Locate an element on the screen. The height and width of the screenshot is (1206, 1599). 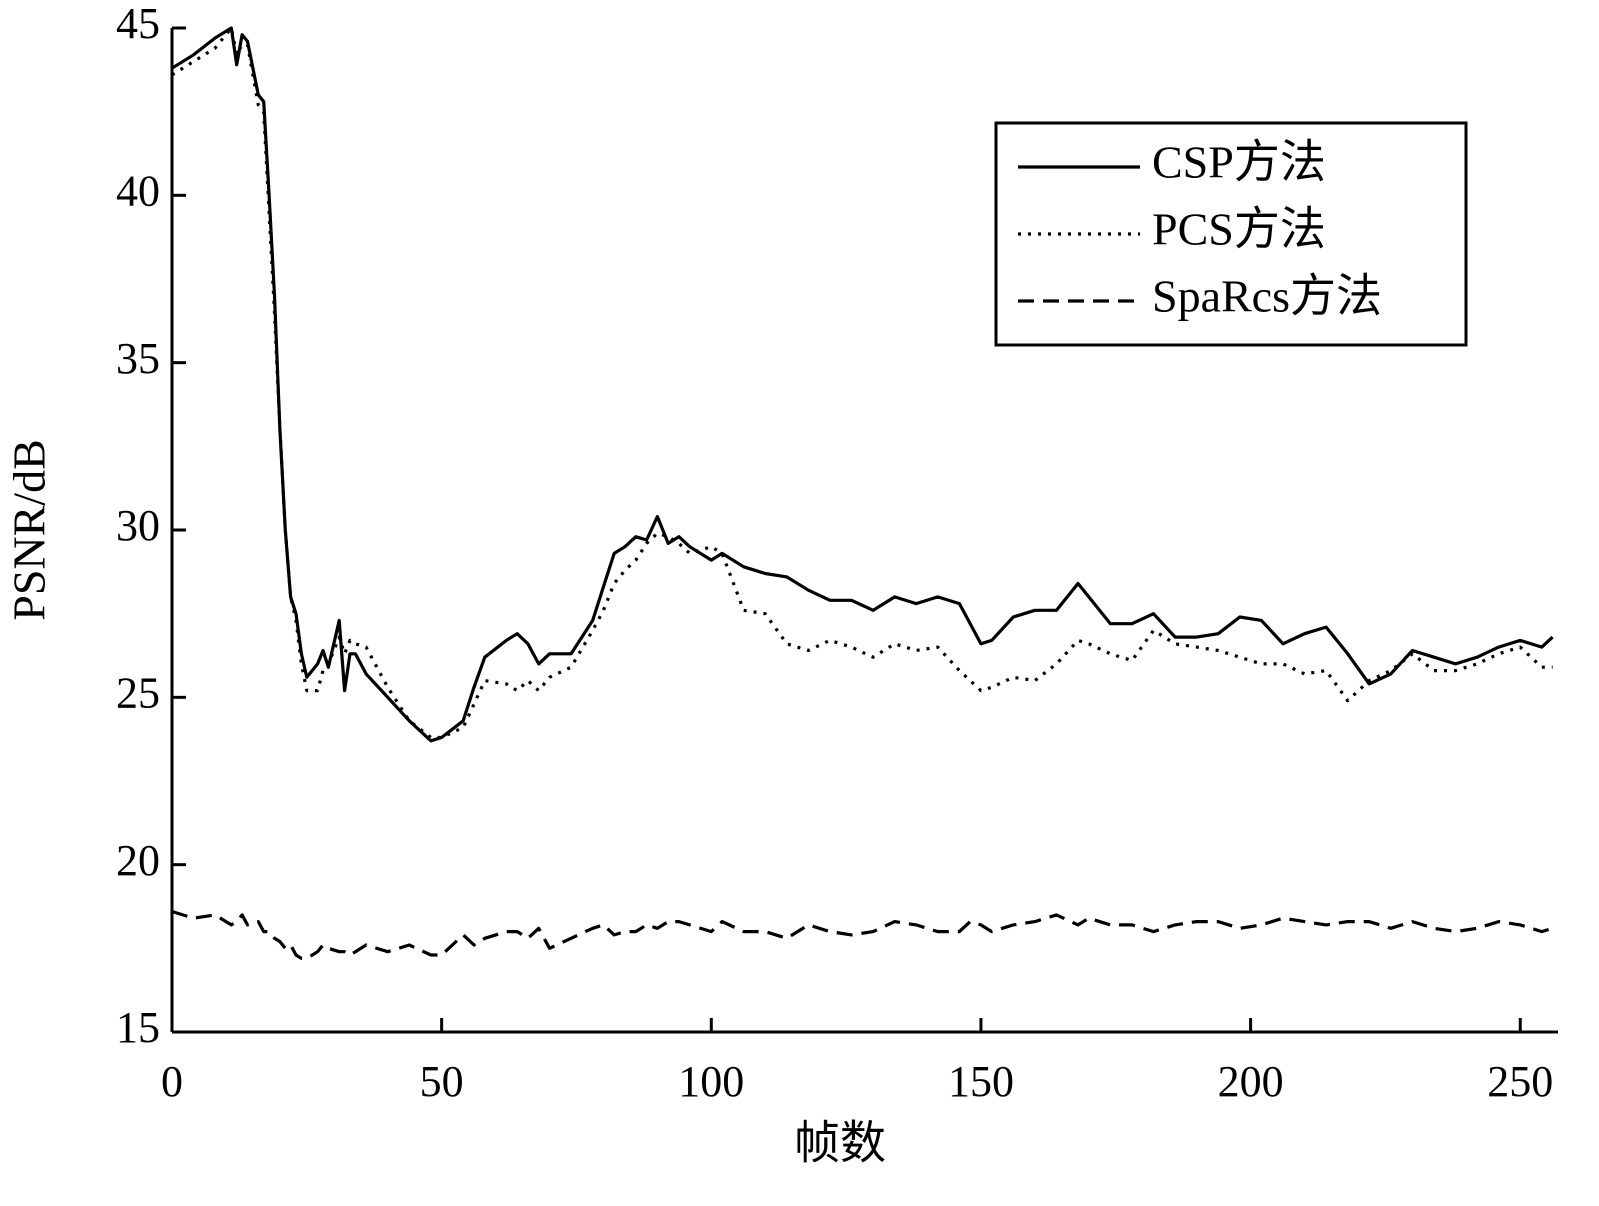
x-tick-label: 0 is located at coordinates (172, 1081).